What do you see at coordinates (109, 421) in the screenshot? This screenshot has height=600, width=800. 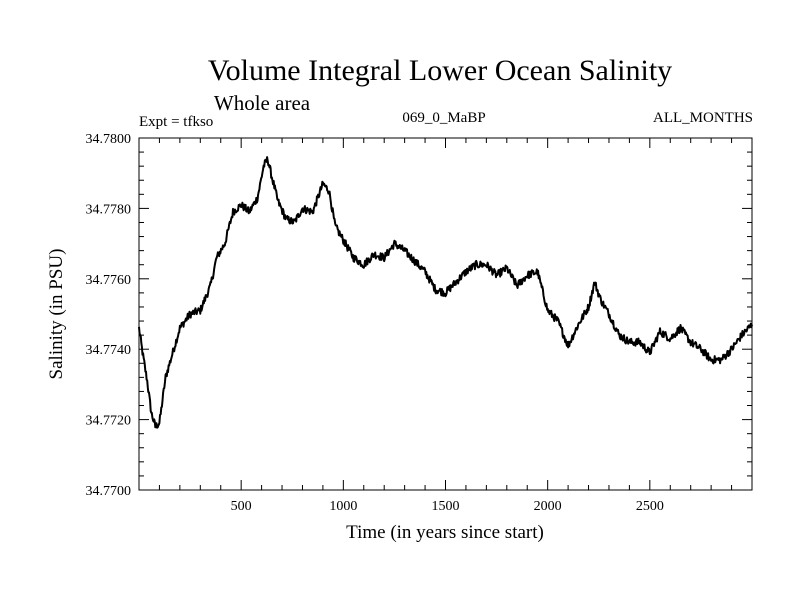 I see `y-tick-label: 34.7720` at bounding box center [109, 421].